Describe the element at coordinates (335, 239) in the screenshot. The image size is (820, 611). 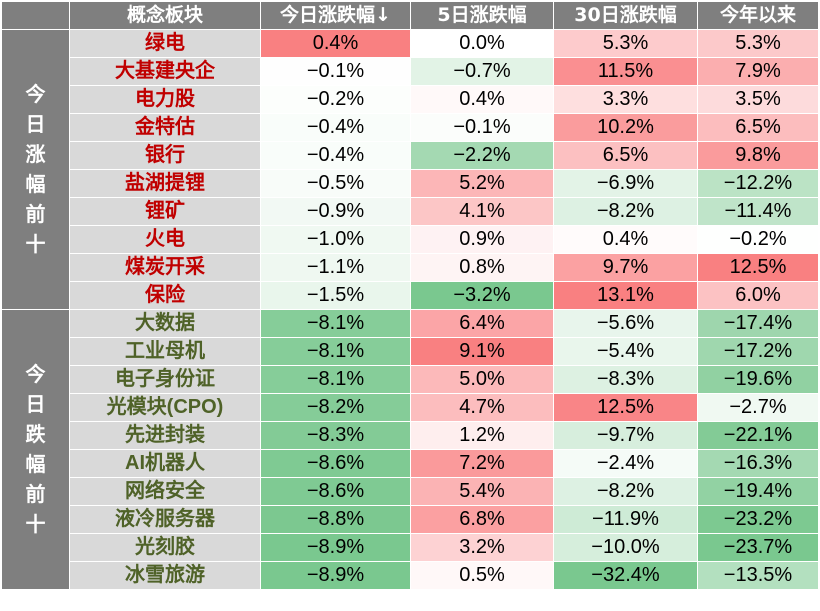
I see `cell-day-change: −1.0%` at that location.